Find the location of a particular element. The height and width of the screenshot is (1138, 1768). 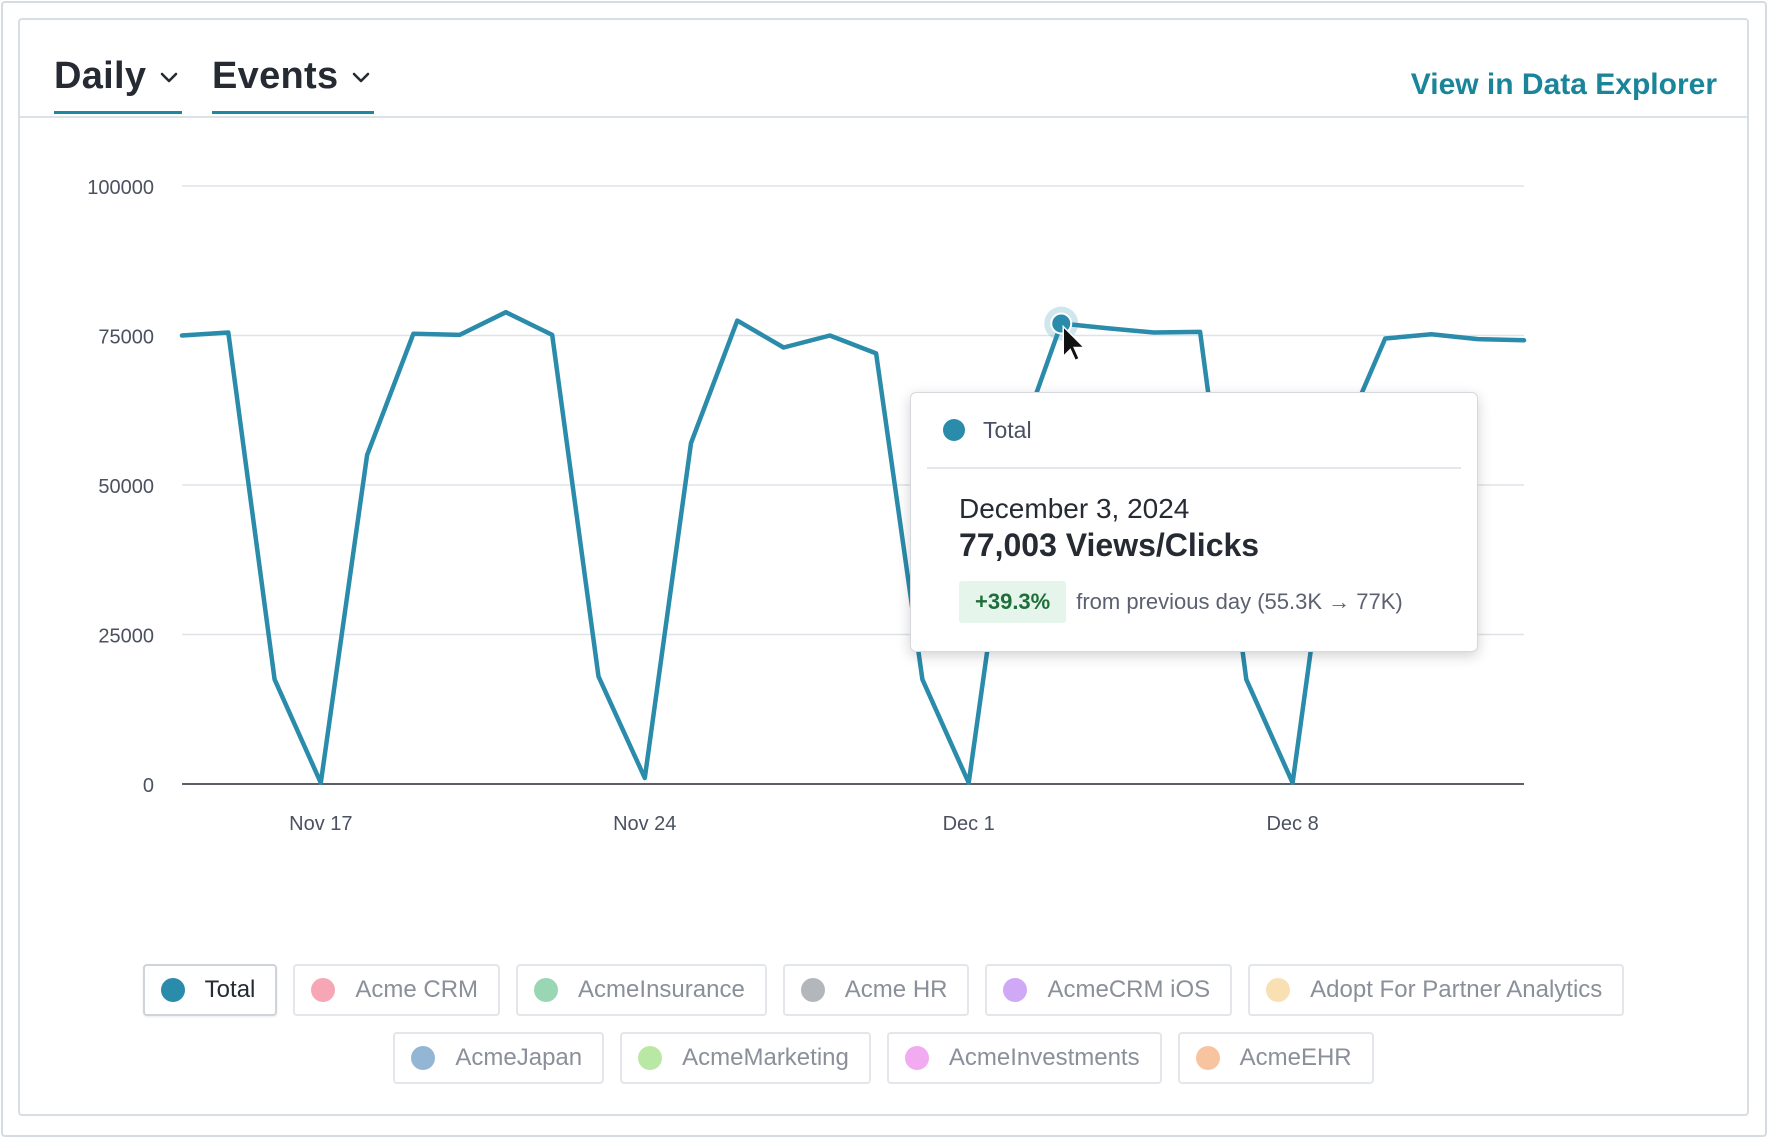

interval-dropdown: Daily is located at coordinates (118, 80).